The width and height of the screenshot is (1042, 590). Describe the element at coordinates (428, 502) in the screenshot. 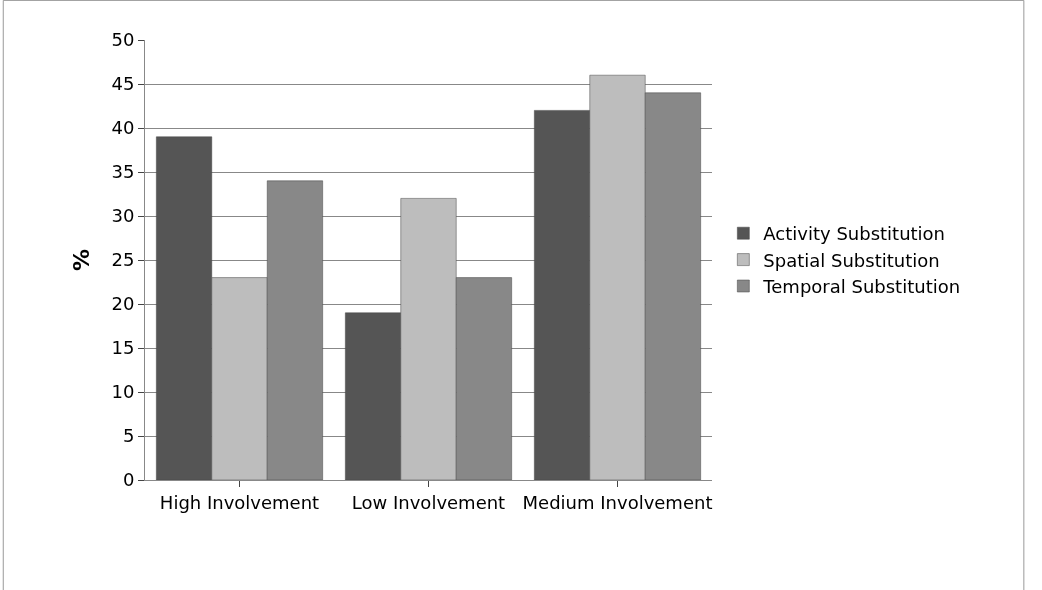

I see `x-tick-label: Low Involvement` at that location.